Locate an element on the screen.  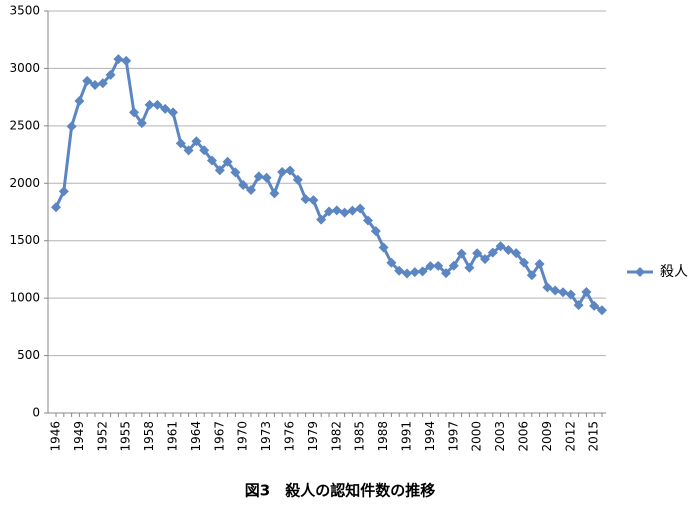
x-tick-label: 1958 is located at coordinates (149, 436).